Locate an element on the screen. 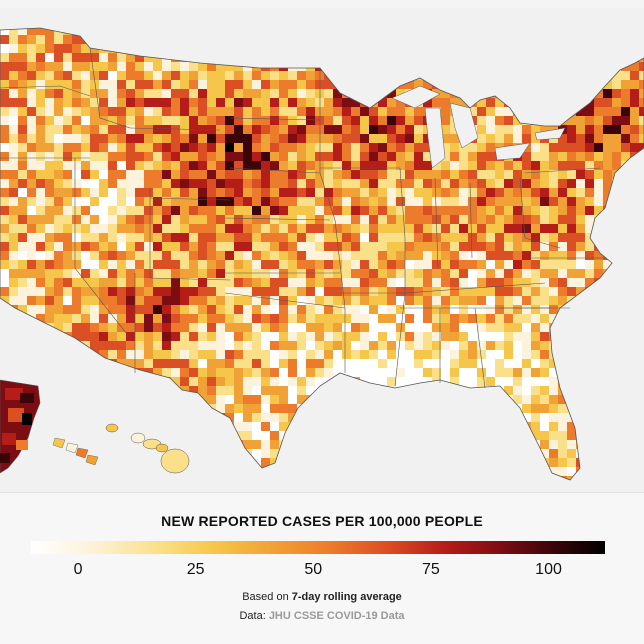  source-name: JHU CSSE COVID-19 Data is located at coordinates (336, 616).